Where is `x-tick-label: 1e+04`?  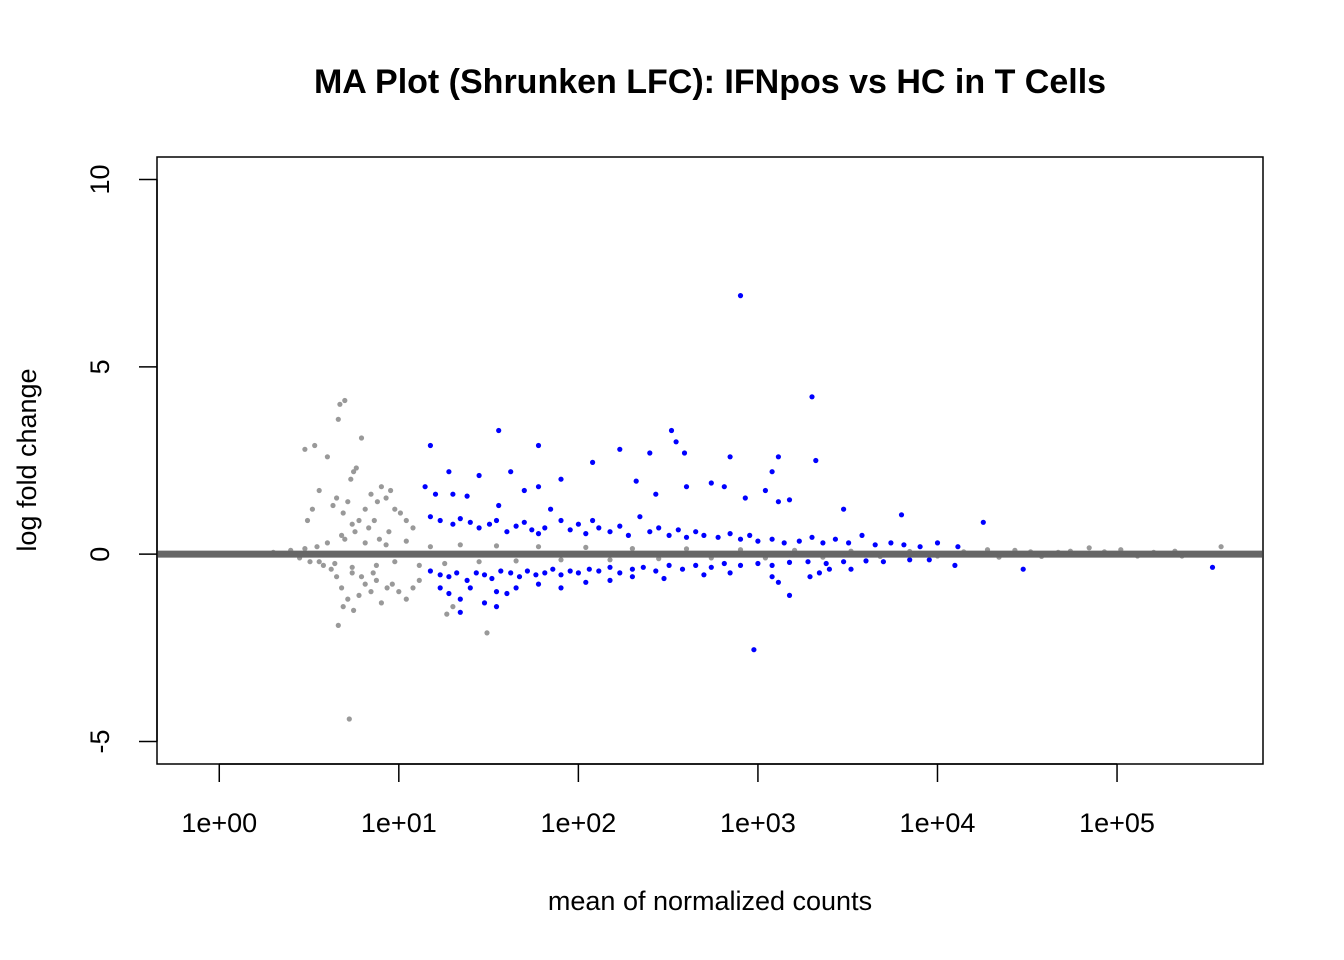 x-tick-label: 1e+04 is located at coordinates (938, 823).